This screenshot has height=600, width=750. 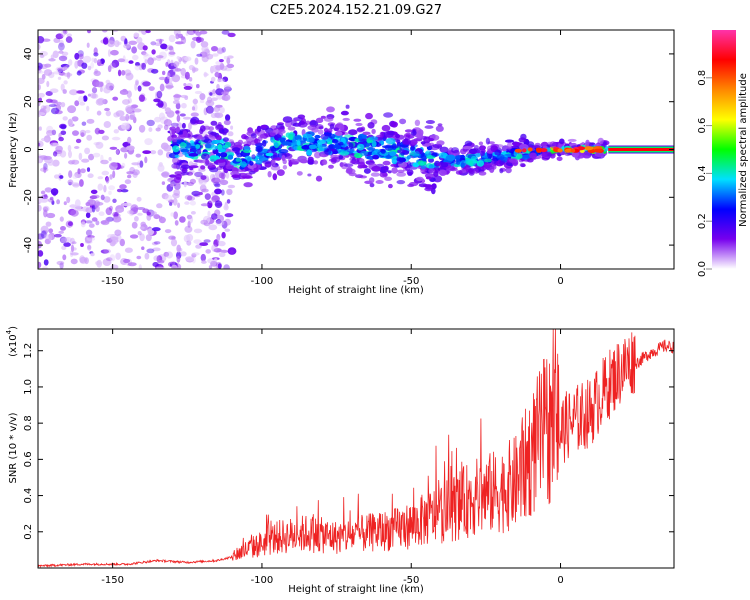 I want to click on colorbar-tick-label: 0.0, so click(x=702, y=269).